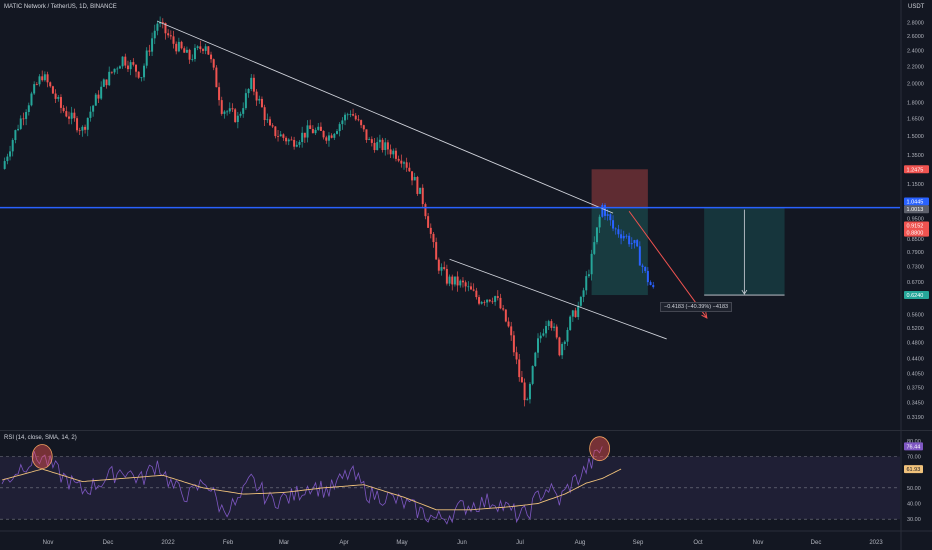  What do you see at coordinates (580, 543) in the screenshot?
I see `time-tick-label: Aug` at bounding box center [580, 543].